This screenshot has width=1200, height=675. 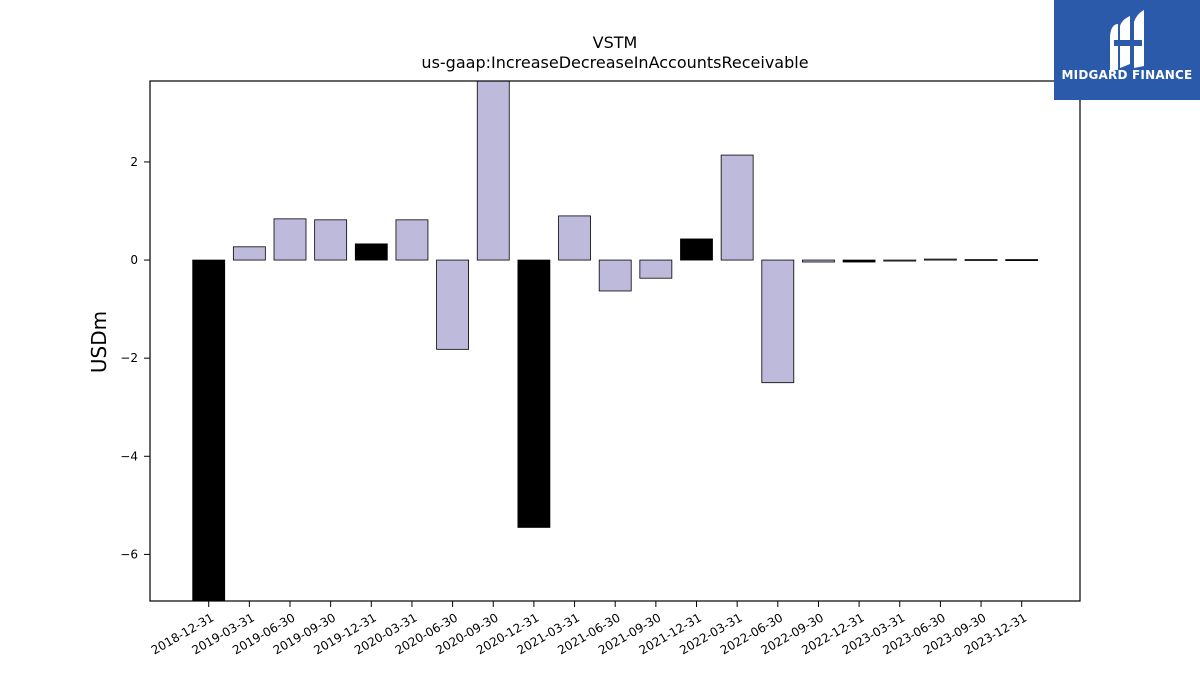 What do you see at coordinates (134, 260) in the screenshot?
I see `y-tick-label: 0` at bounding box center [134, 260].